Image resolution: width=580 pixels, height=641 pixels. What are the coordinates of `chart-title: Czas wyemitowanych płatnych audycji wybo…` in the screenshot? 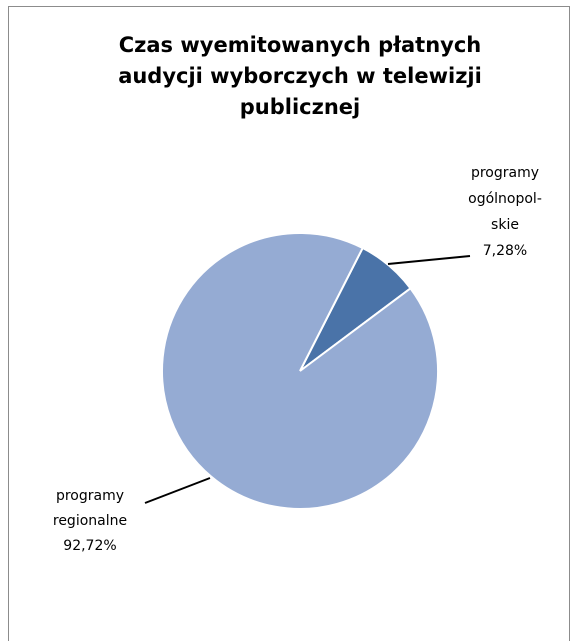 It's located at (300, 76).